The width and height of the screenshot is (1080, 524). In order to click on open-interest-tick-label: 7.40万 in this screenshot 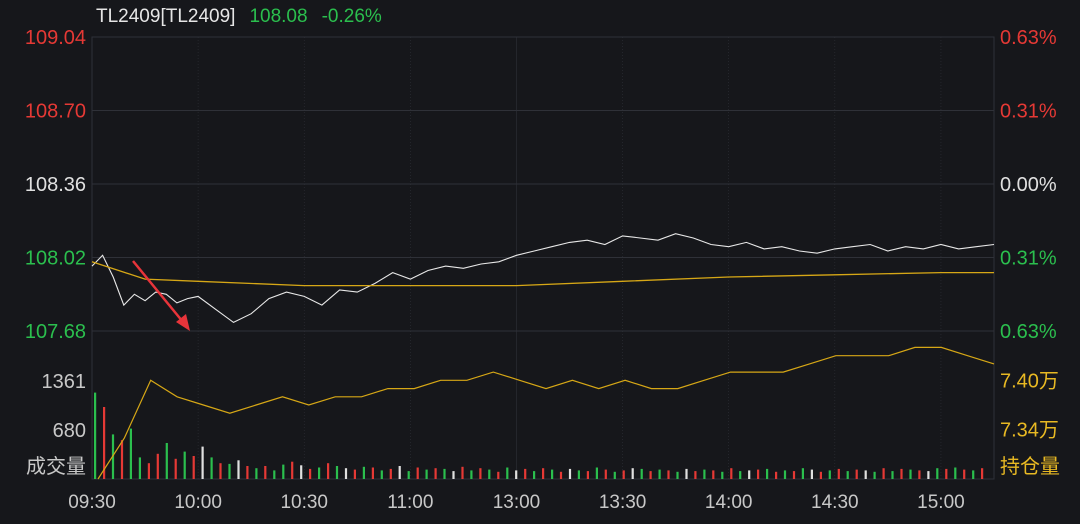, I will do `click(1029, 381)`.